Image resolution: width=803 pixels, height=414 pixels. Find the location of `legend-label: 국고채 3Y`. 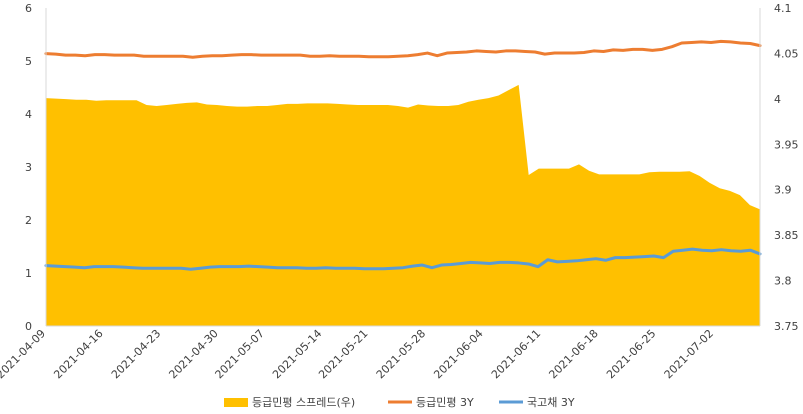

legend-label: 국고채 3Y is located at coordinates (551, 402).